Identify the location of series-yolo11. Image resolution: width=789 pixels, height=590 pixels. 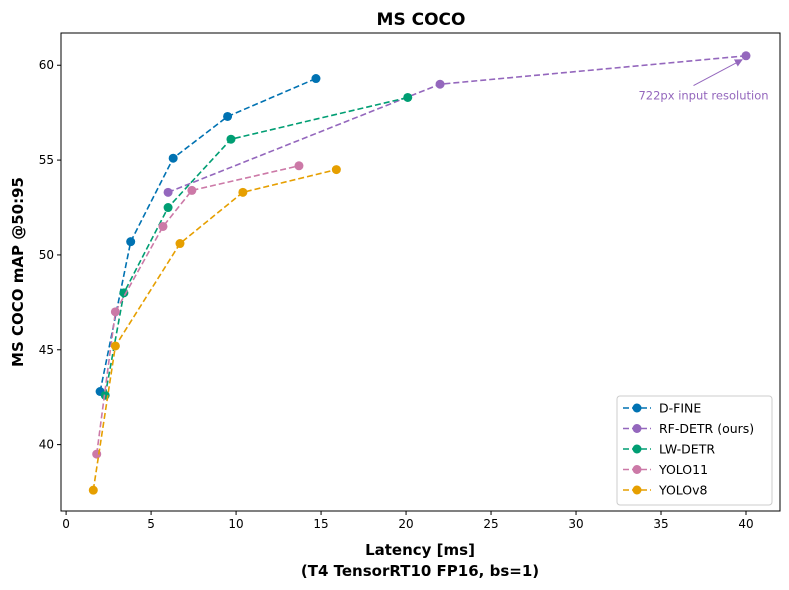
(198, 310).